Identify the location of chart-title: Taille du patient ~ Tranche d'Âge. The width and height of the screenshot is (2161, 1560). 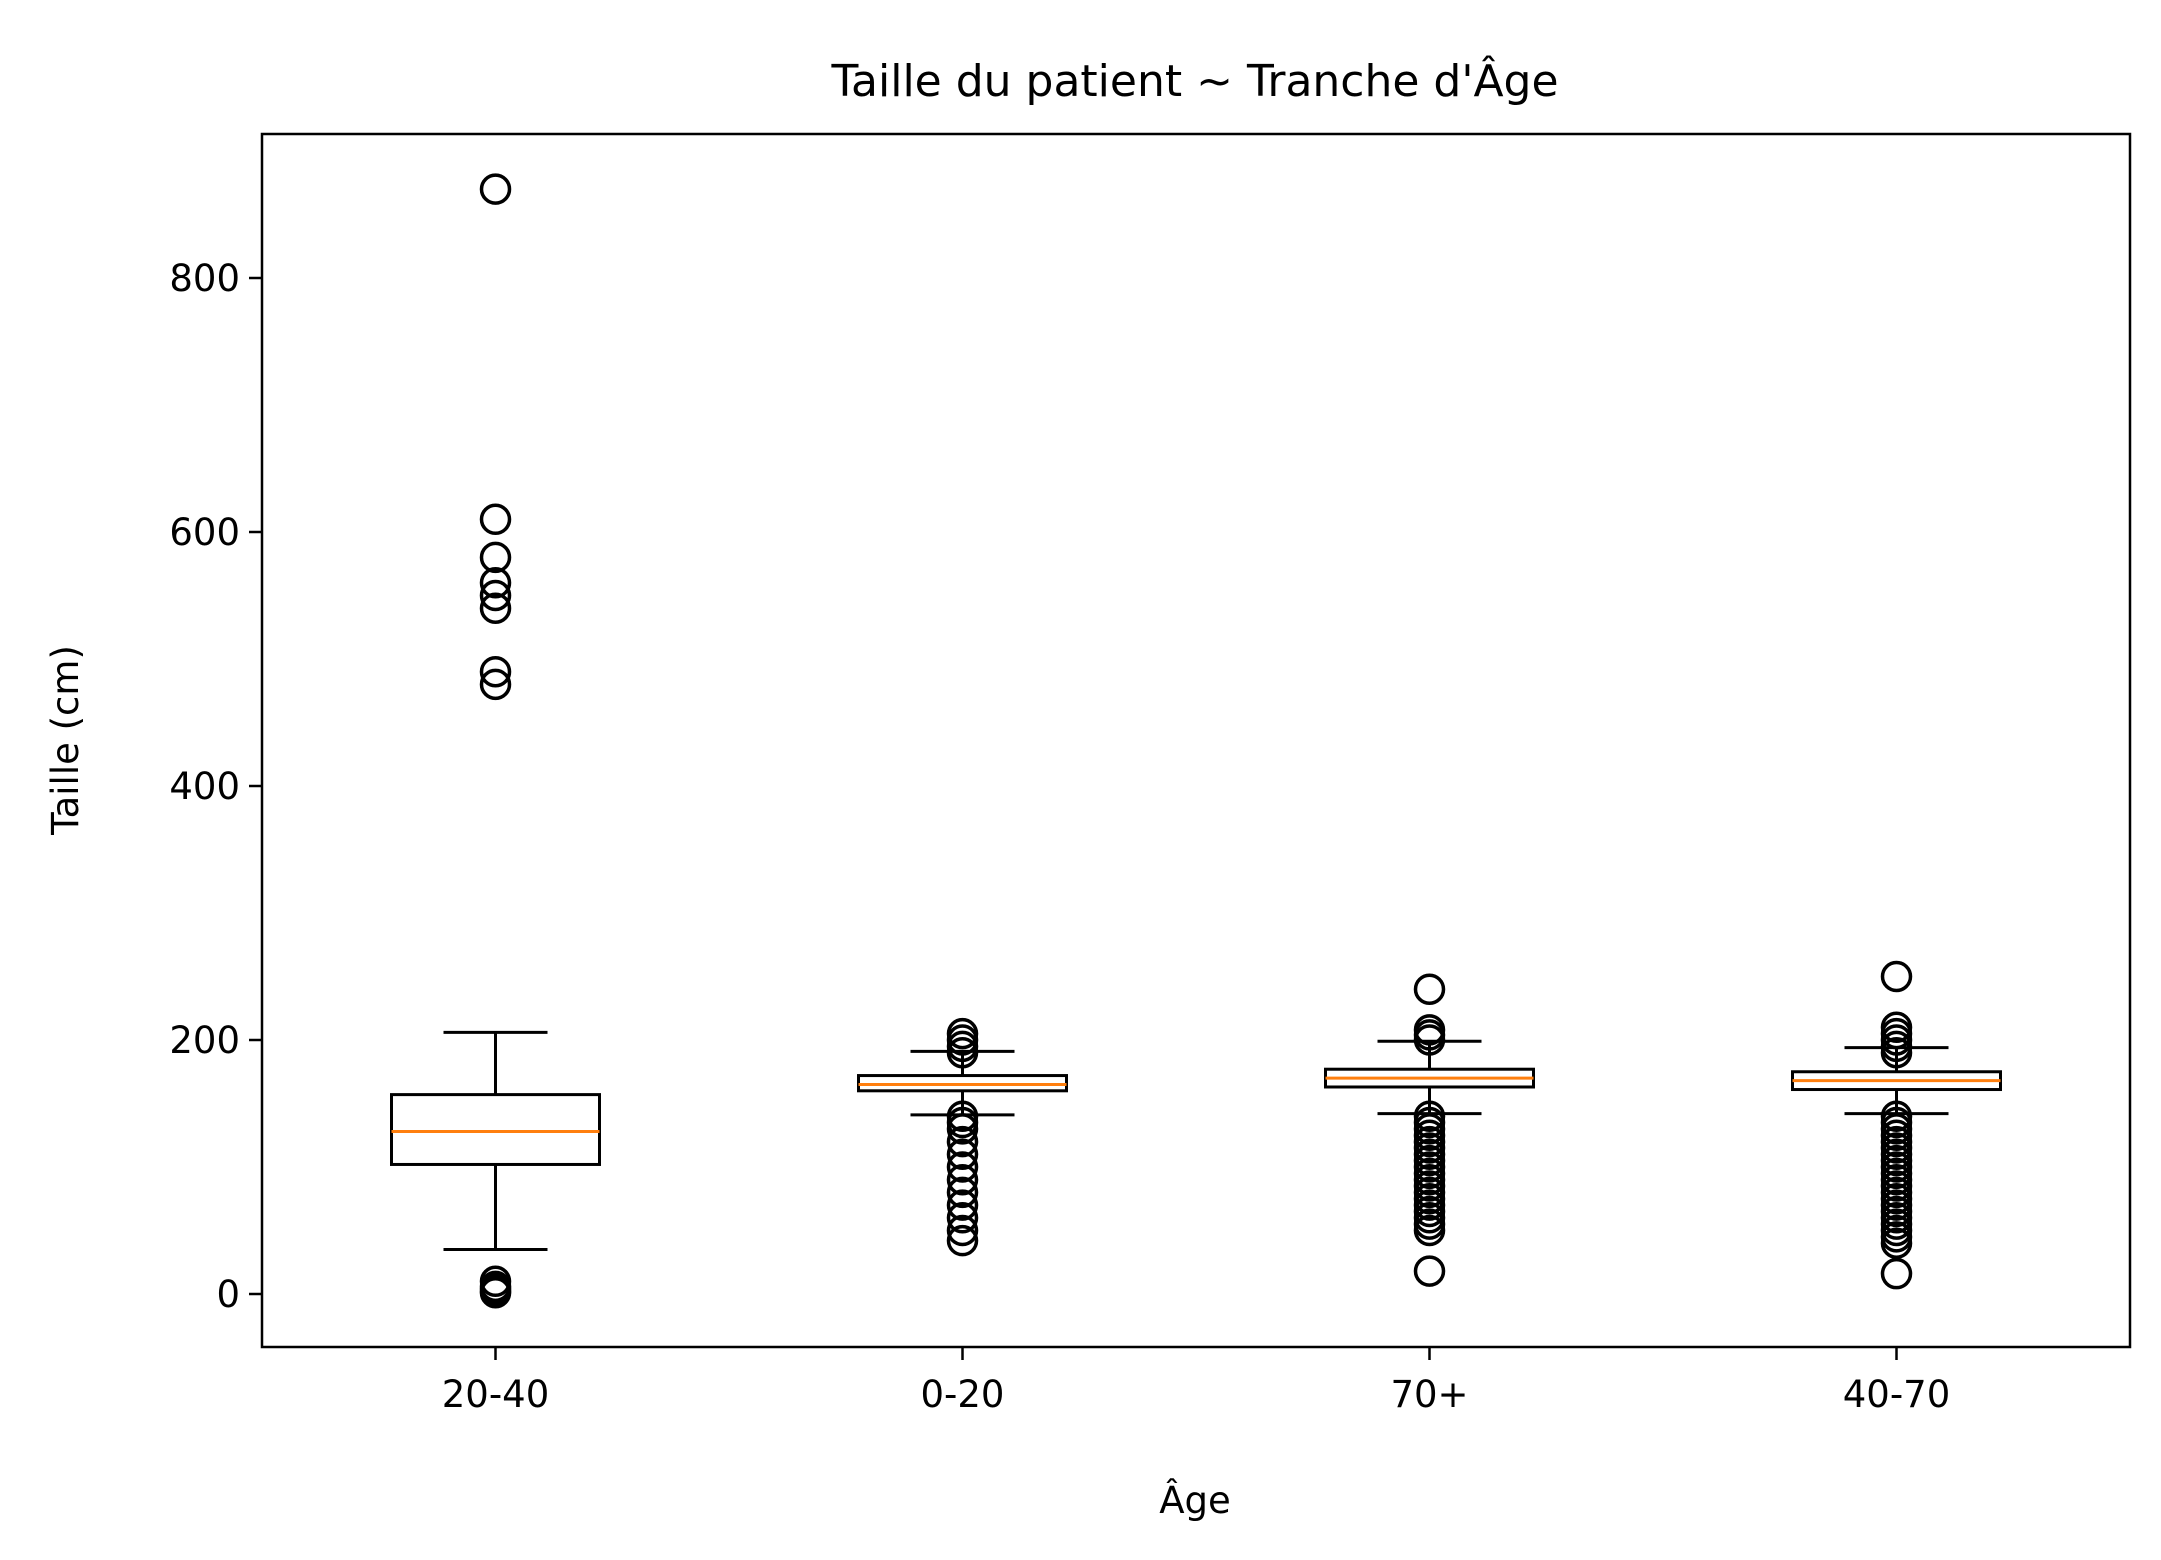
(1194, 80).